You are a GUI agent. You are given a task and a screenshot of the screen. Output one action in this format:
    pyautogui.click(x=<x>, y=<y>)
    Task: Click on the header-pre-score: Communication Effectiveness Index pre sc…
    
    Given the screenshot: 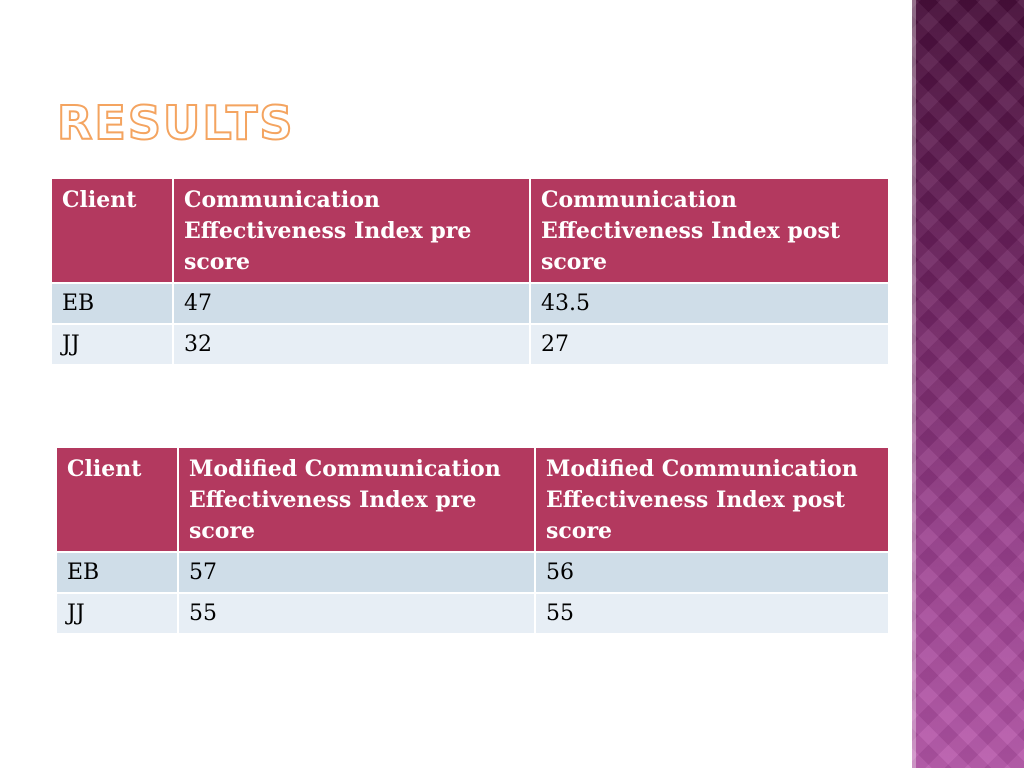 What is the action you would take?
    pyautogui.click(x=351, y=230)
    